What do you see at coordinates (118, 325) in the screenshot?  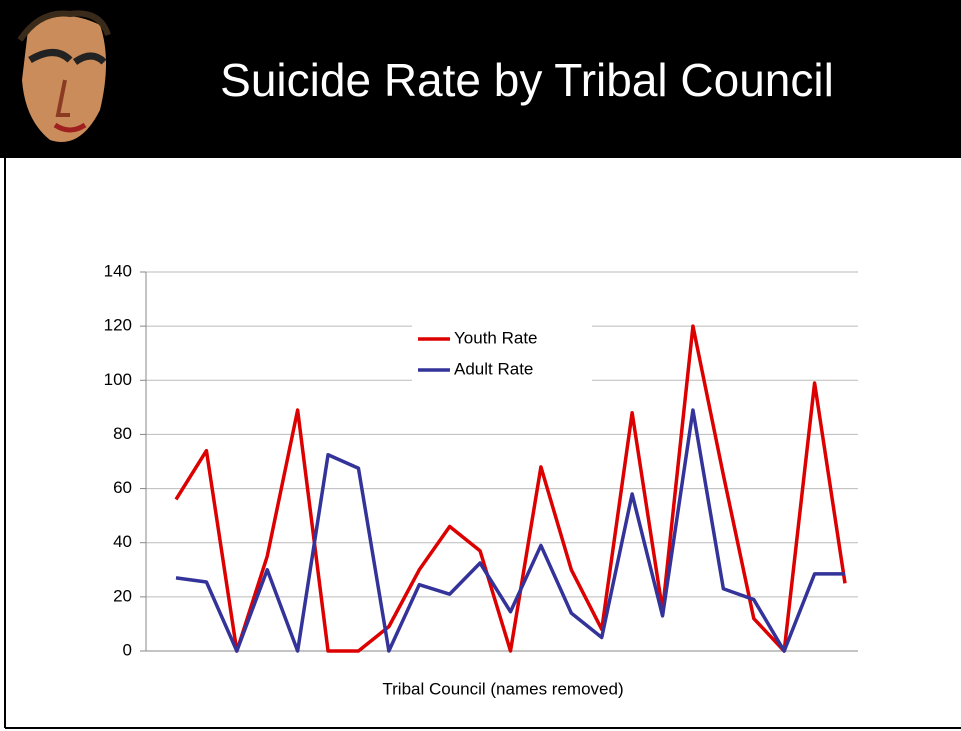 I see `y-tick-label: 120` at bounding box center [118, 325].